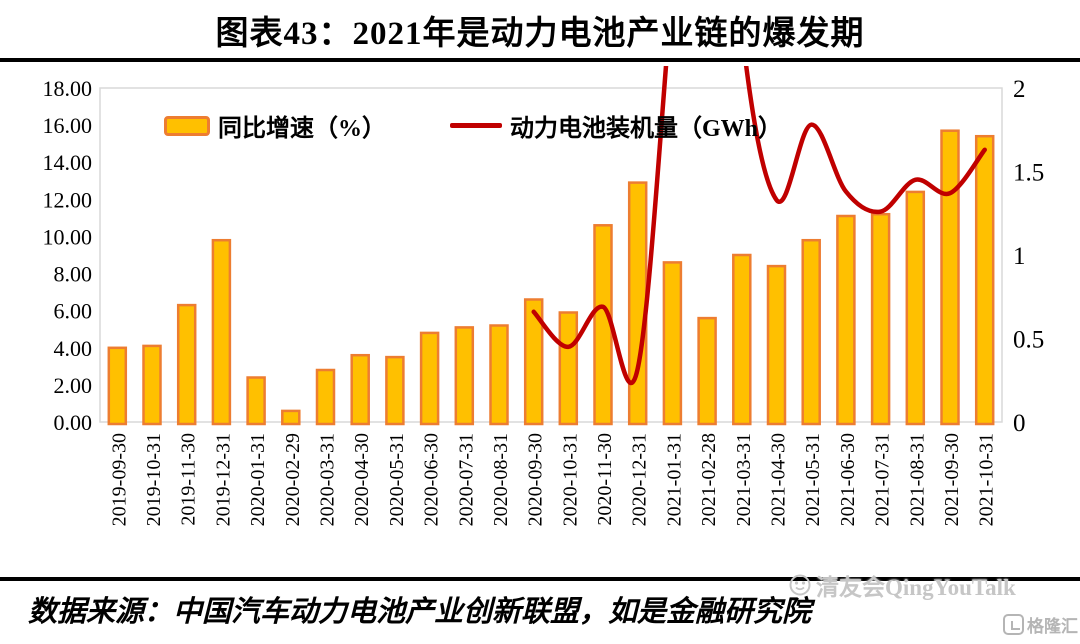  I want to click on x-axis-tick-label: 2020-08-31, so click(501, 479).